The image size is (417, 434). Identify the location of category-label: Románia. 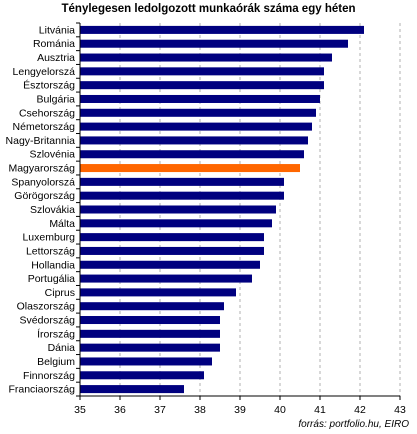
(54, 44).